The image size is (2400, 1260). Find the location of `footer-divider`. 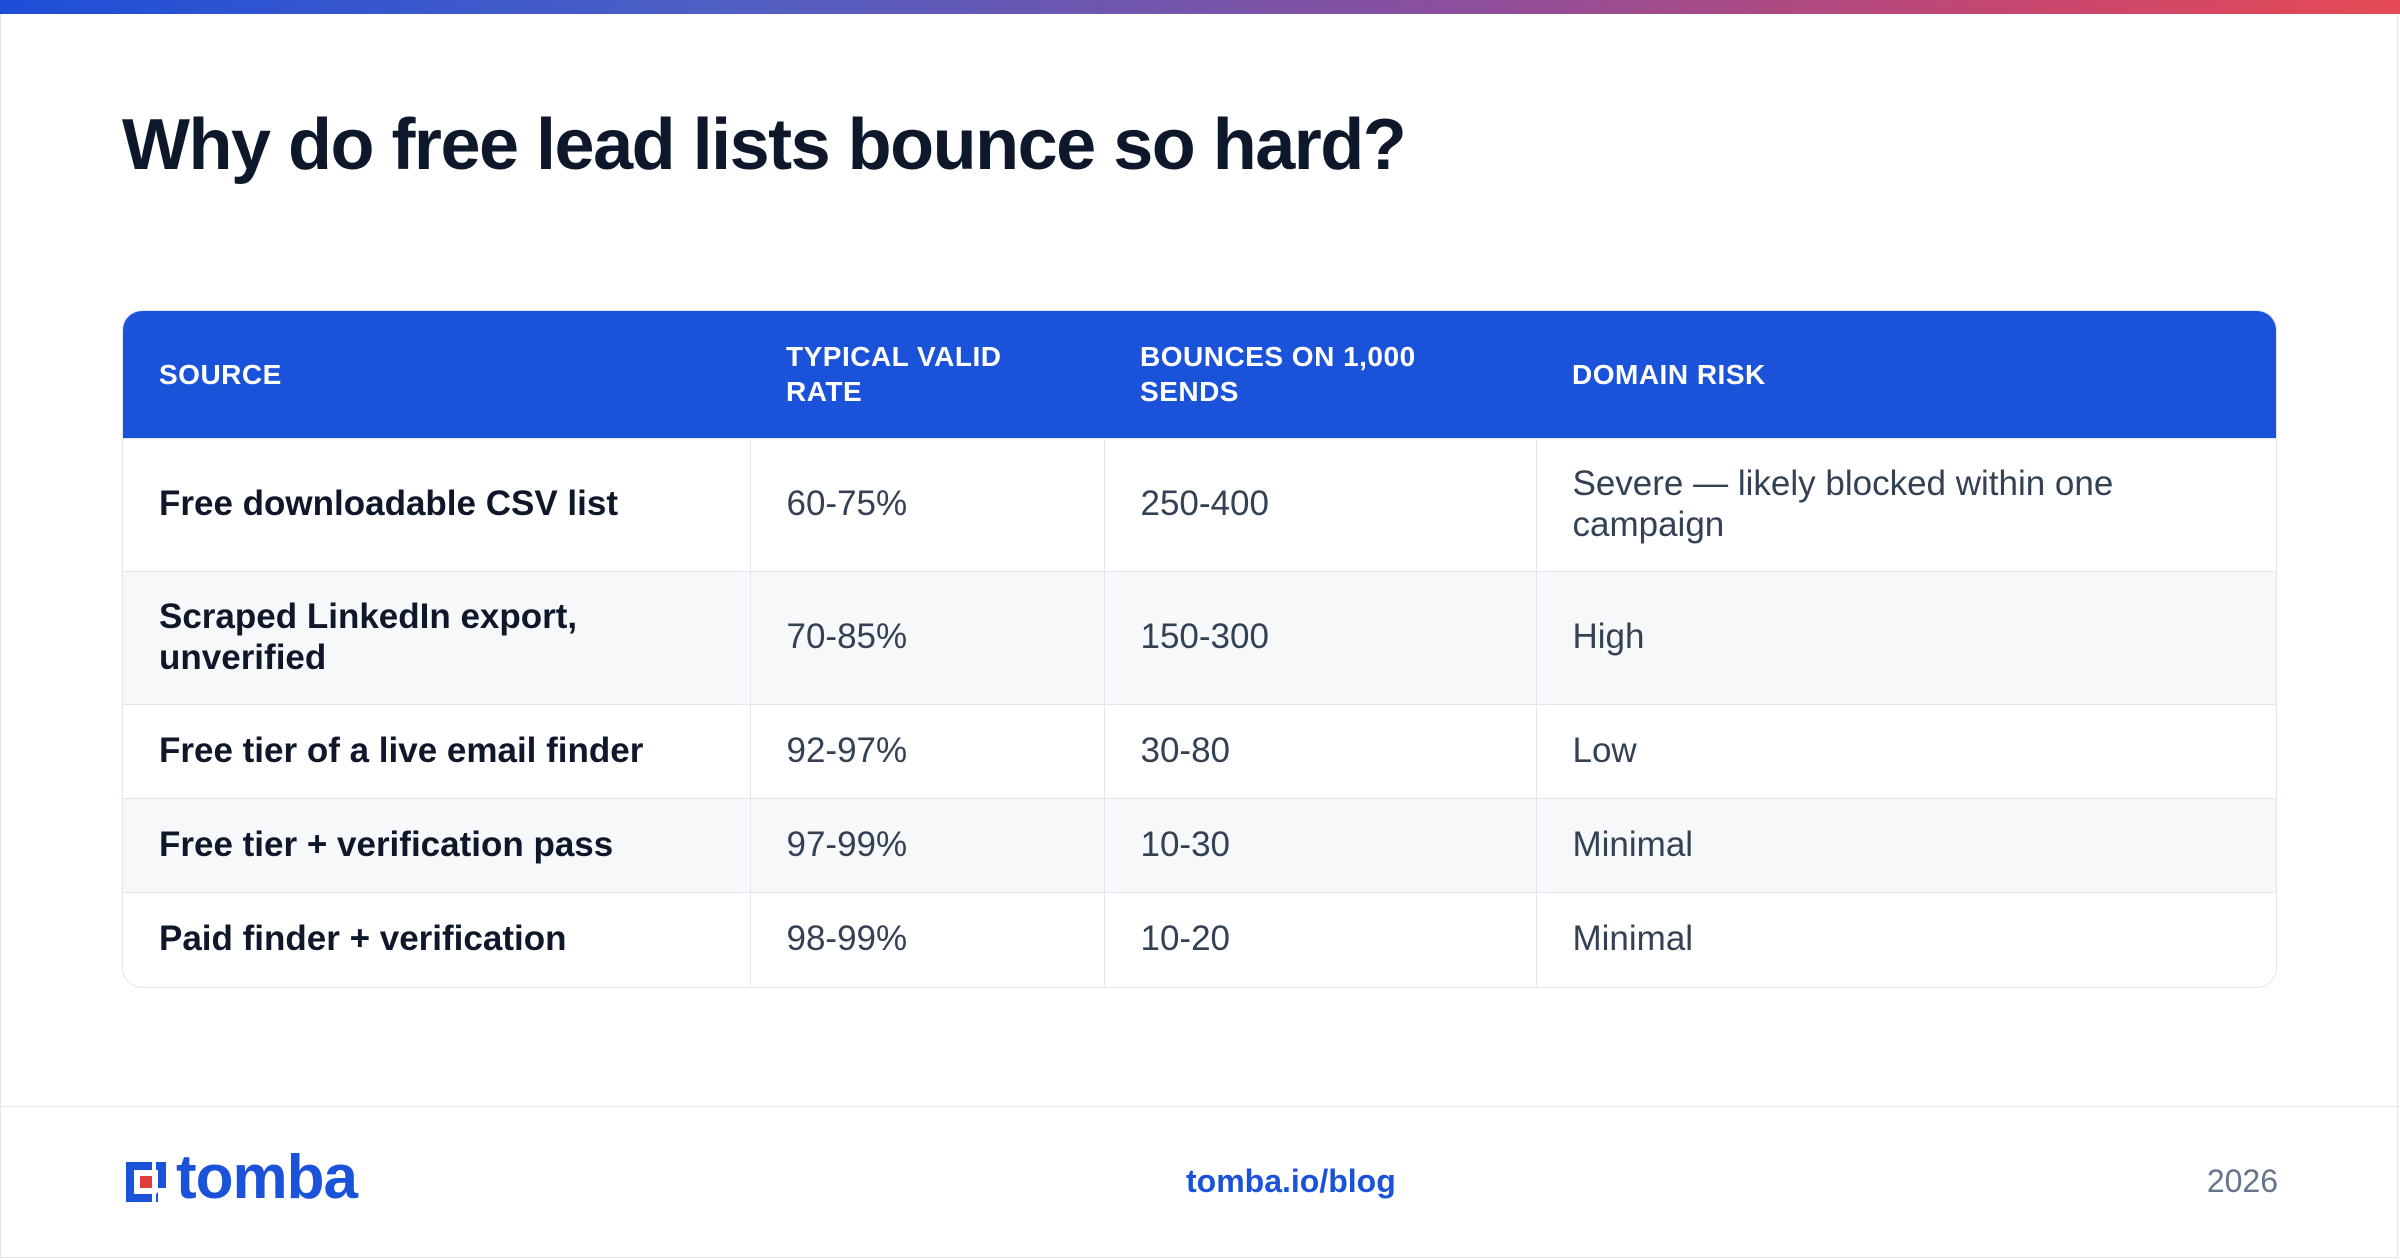

footer-divider is located at coordinates (1200, 1106).